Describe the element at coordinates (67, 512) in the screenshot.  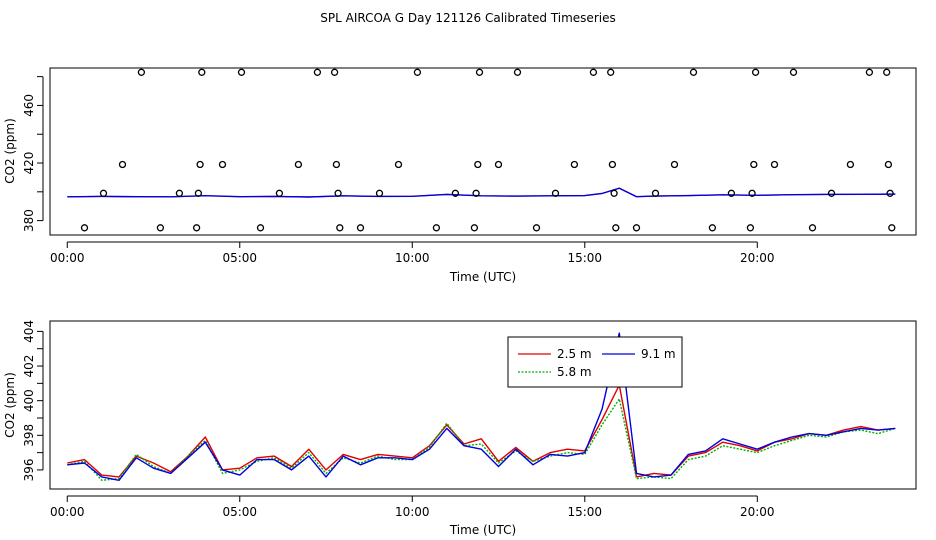
I see `bottom-x-tick-label: 00:00` at that location.